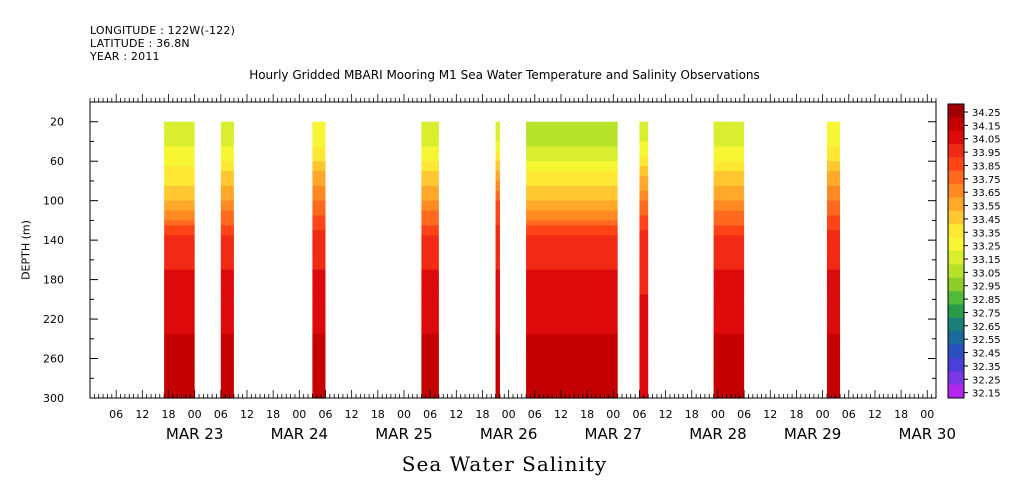 Image resolution: width=1009 pixels, height=504 pixels. Describe the element at coordinates (508, 434) in the screenshot. I see `x-day-label: MAR 26` at that location.